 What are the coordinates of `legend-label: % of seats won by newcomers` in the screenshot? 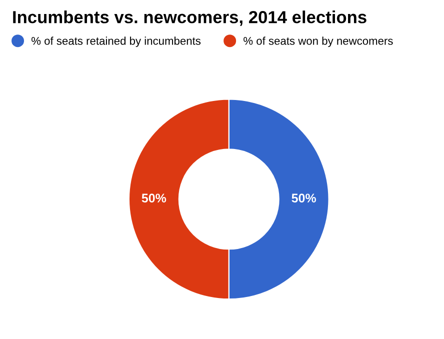 It's located at (318, 42).